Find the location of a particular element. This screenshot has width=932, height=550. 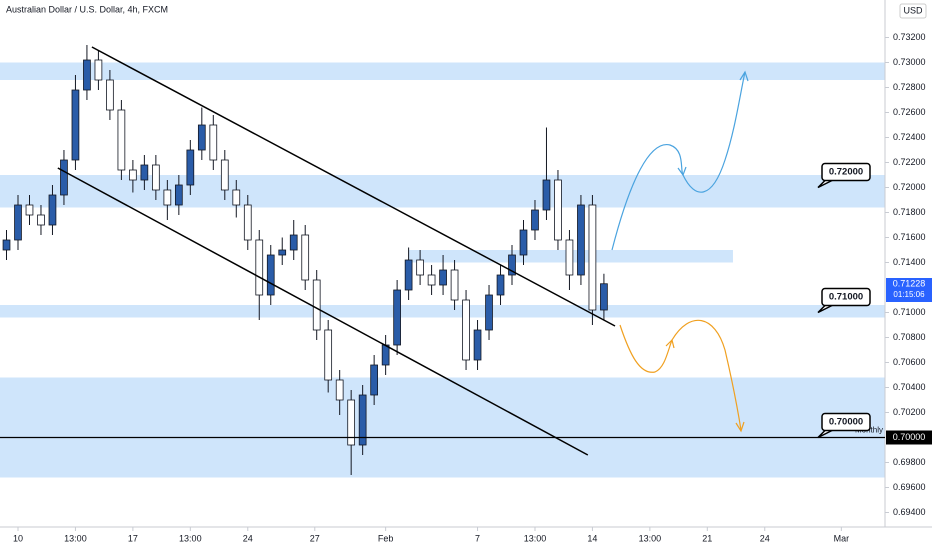

y-tick-label: 0.69800 is located at coordinates (909, 462).